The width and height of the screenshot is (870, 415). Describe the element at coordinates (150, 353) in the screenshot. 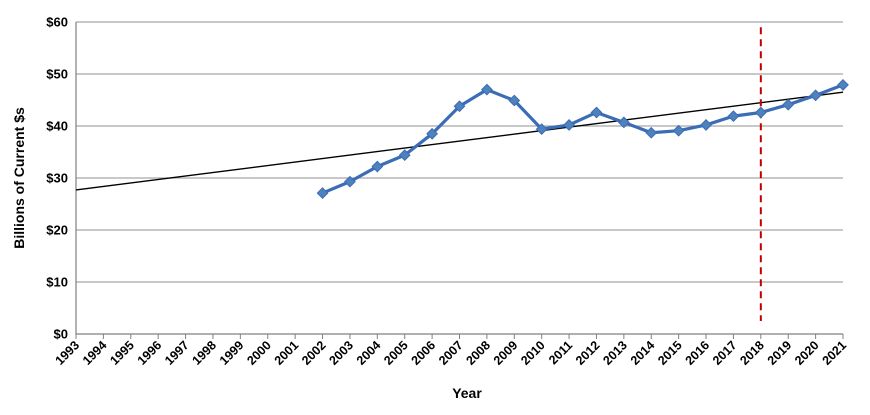

I see `x-tick-label: 1996` at that location.